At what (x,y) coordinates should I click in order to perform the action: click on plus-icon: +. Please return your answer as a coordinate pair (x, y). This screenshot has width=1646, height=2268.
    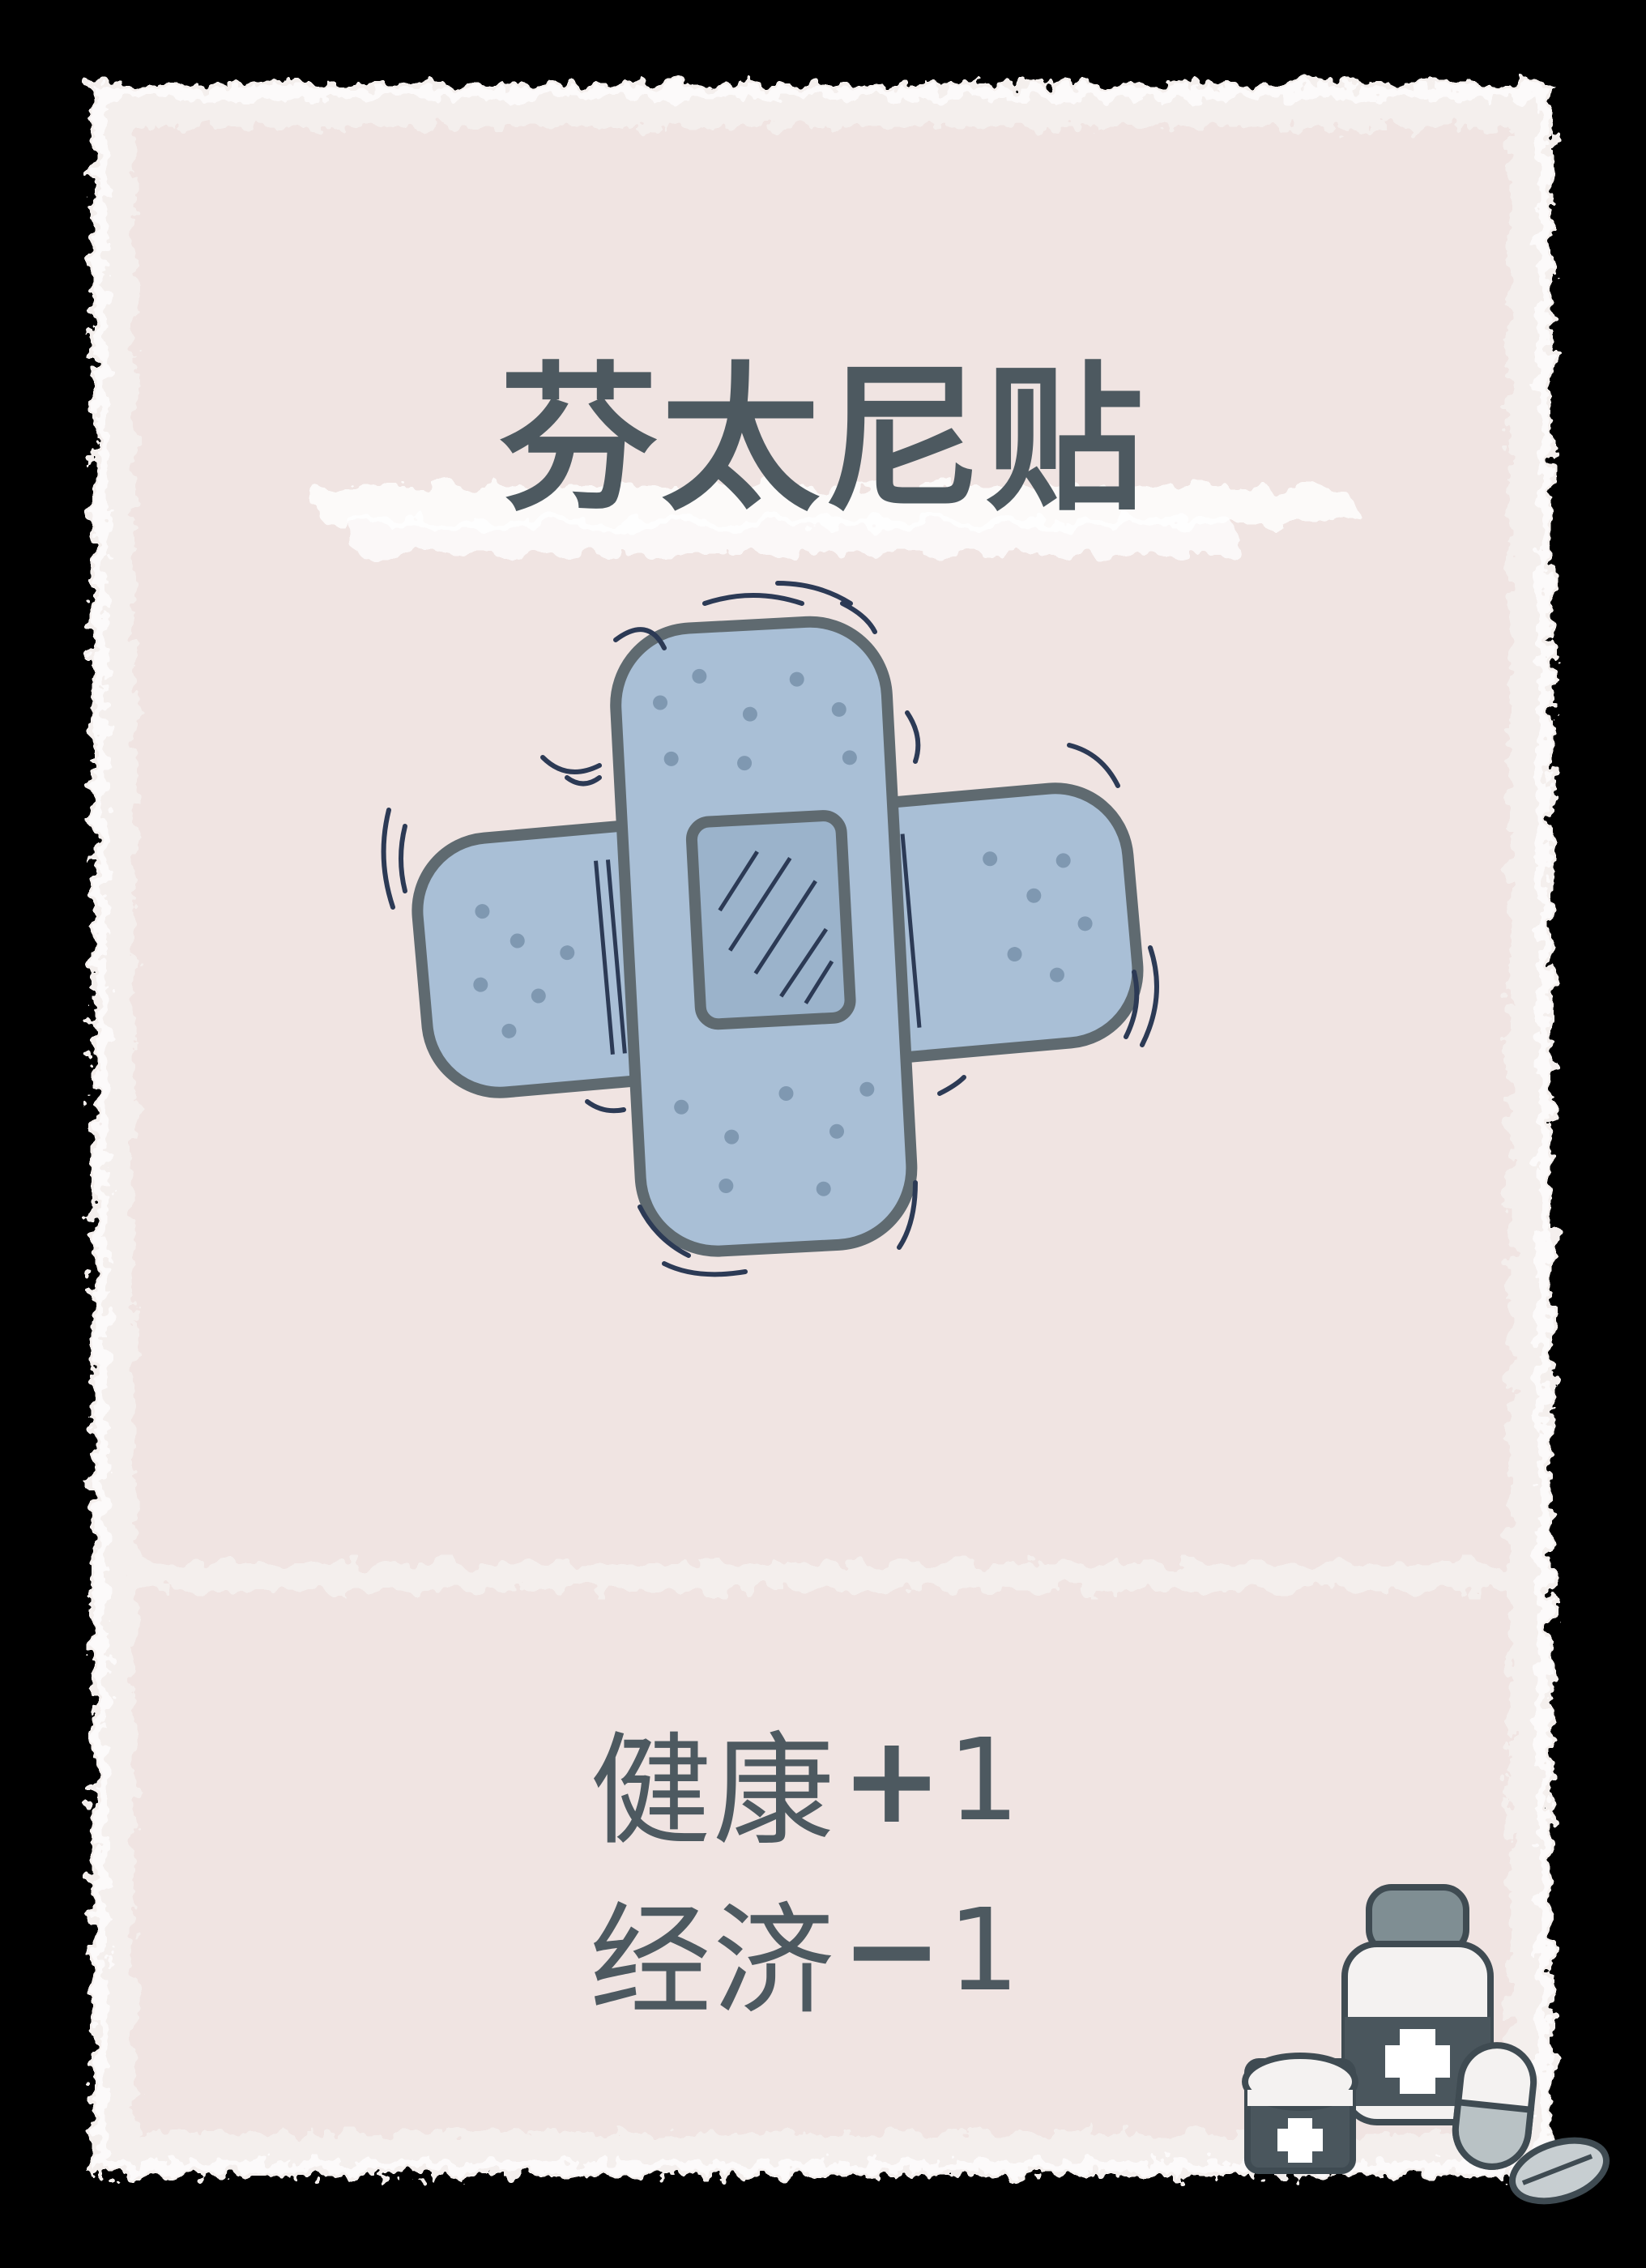
    Looking at the image, I should click on (892, 1780).